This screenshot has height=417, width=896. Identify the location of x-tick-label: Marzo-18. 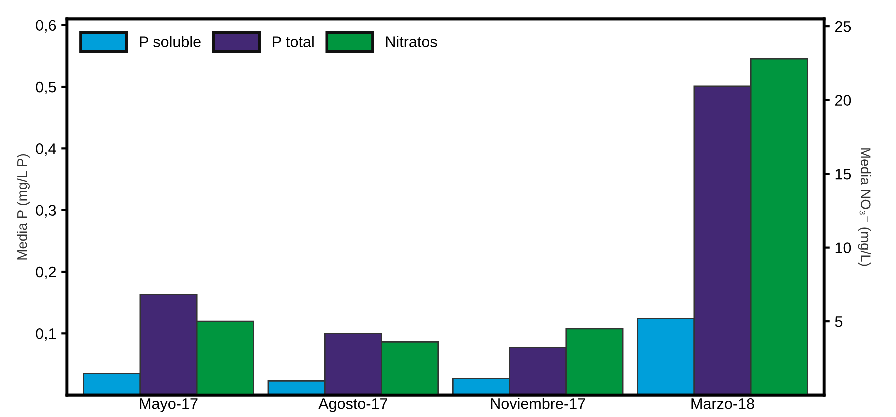
(723, 404).